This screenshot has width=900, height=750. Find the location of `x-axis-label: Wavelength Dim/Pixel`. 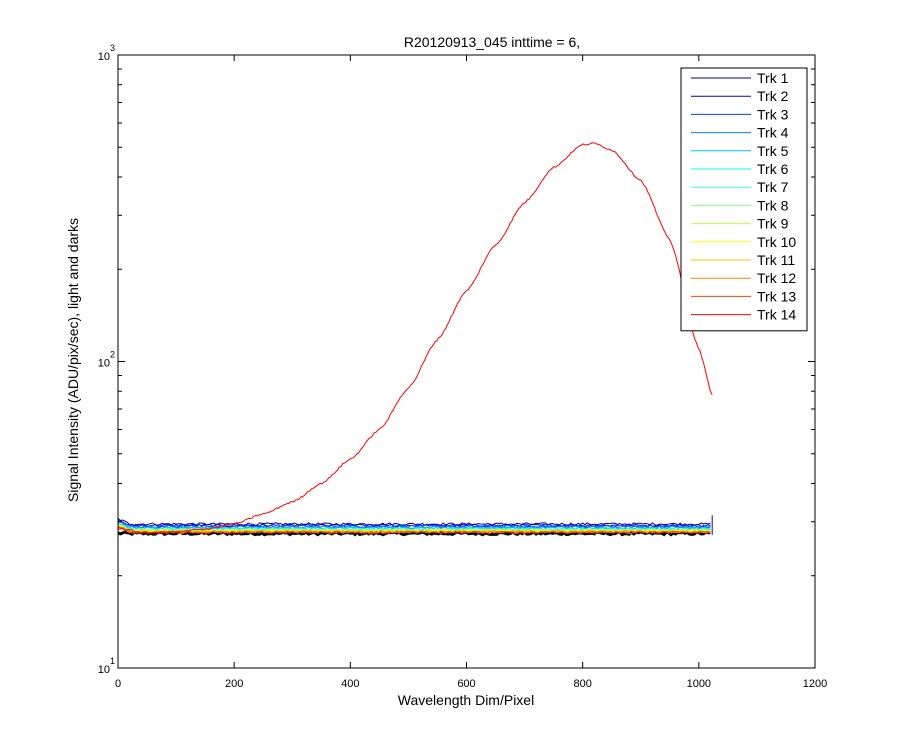

x-axis-label: Wavelength Dim/Pixel is located at coordinates (466, 700).